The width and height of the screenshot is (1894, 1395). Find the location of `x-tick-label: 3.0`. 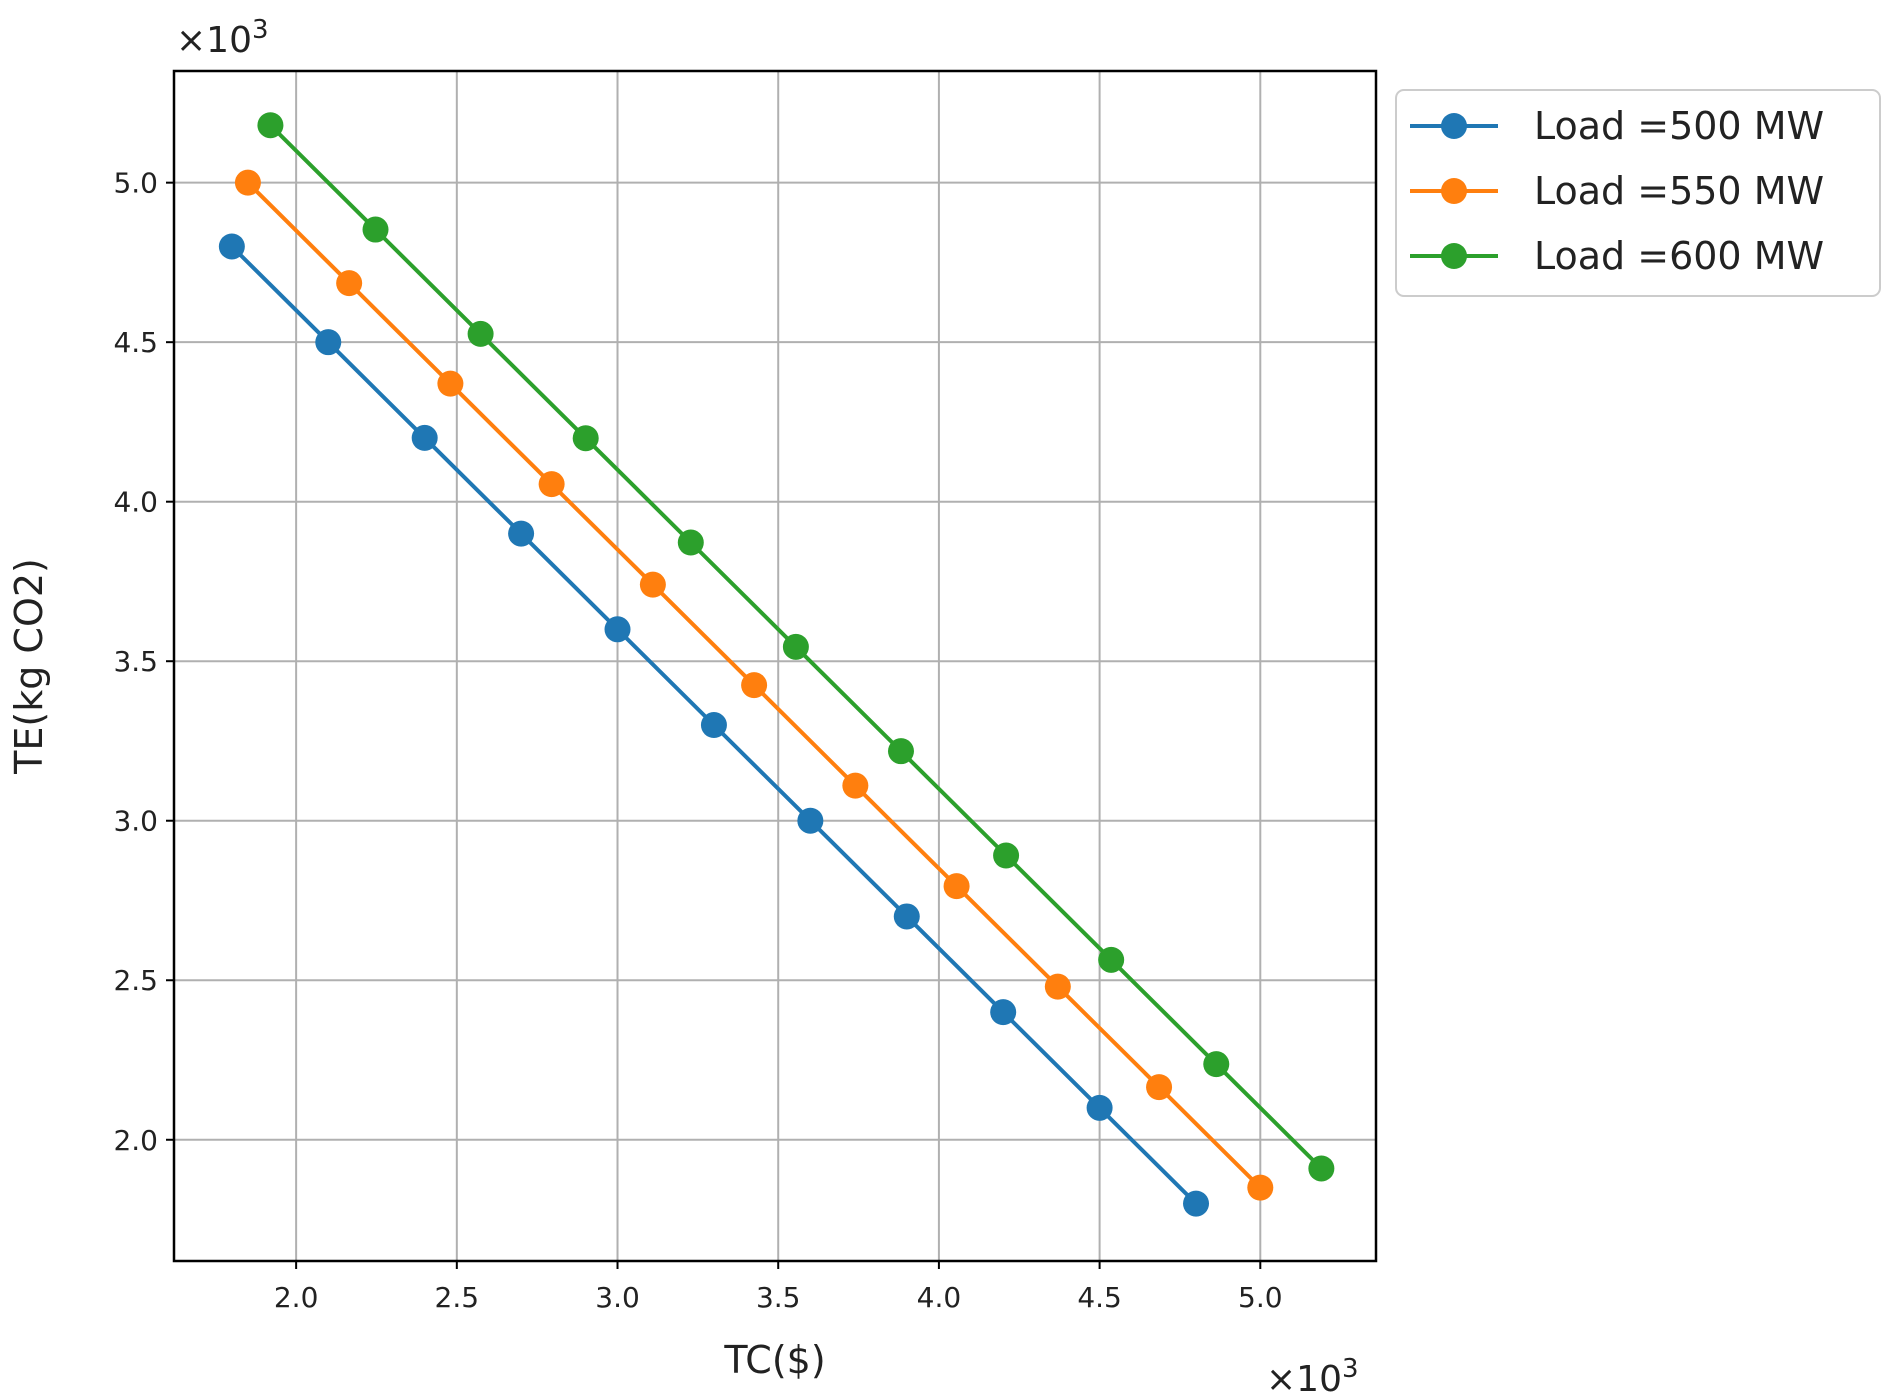

x-tick-label: 3.0 is located at coordinates (617, 1297).